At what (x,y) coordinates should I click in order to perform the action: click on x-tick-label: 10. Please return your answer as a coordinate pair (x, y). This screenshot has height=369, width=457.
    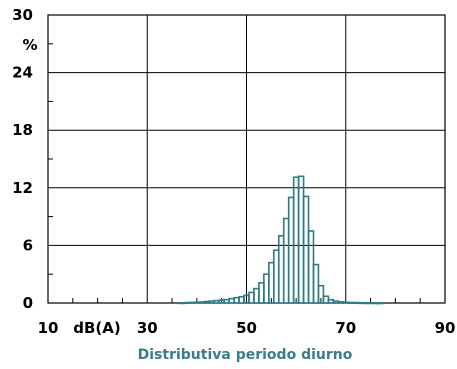
    Looking at the image, I should click on (48, 328).